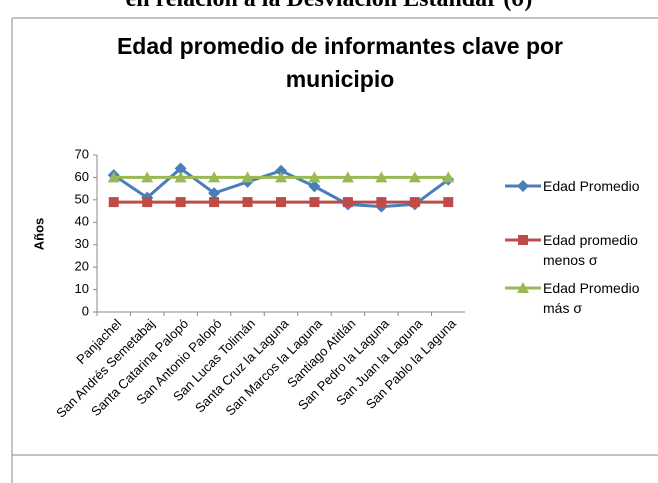 This screenshot has height=483, width=658. I want to click on heading: en relación a la Desviación Estándar (σ), so click(329, 6).